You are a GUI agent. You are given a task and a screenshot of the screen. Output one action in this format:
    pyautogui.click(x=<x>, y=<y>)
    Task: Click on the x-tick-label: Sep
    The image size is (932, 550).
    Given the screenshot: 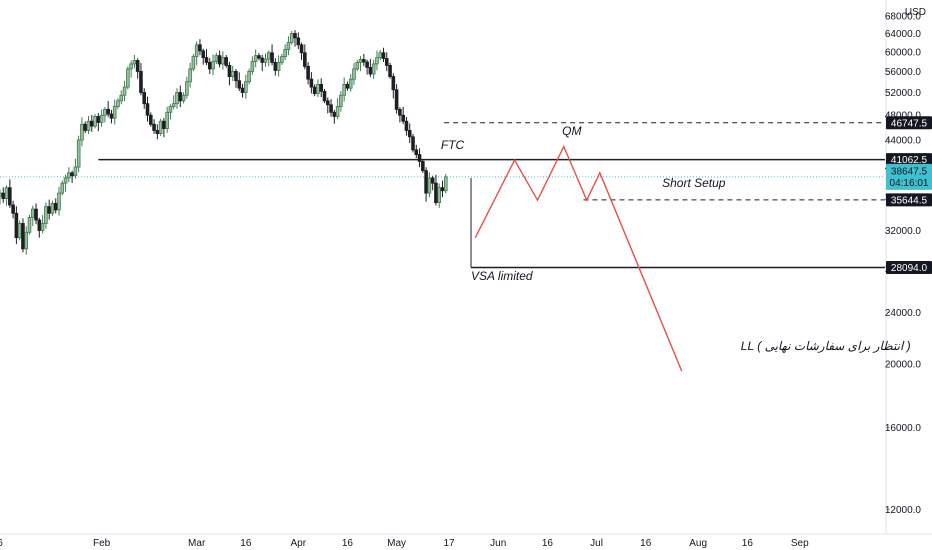 What is the action you would take?
    pyautogui.click(x=800, y=543)
    